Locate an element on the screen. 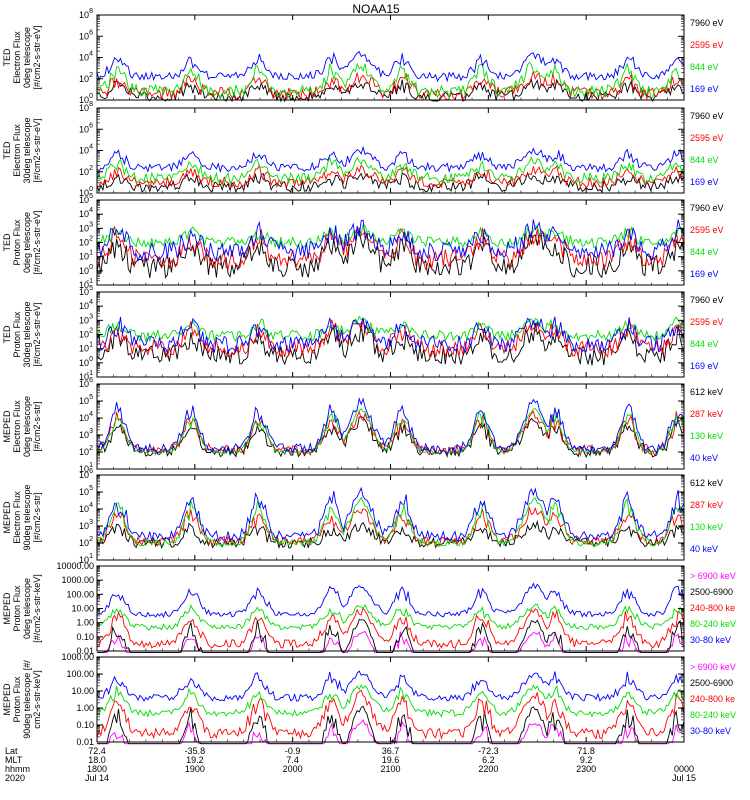  x-tick-label: -0.9 is located at coordinates (293, 751).